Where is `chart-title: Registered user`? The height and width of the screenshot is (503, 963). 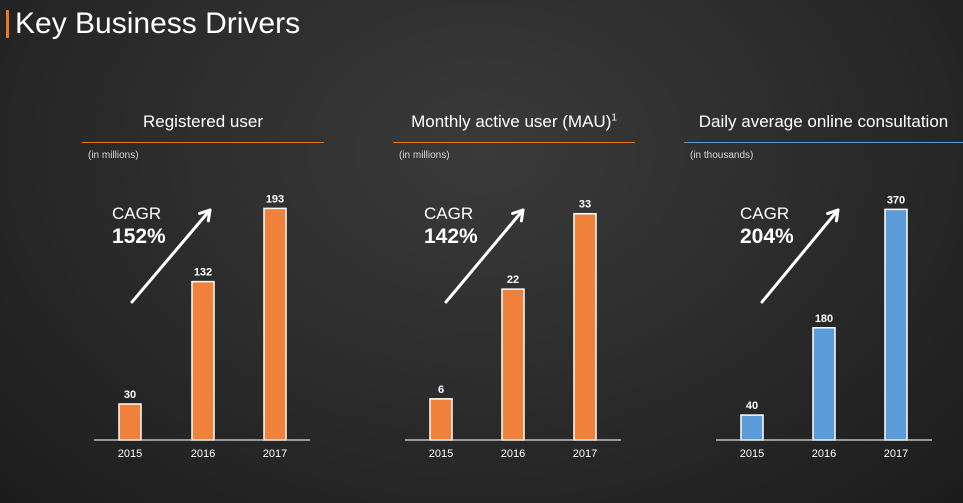 chart-title: Registered user is located at coordinates (203, 122).